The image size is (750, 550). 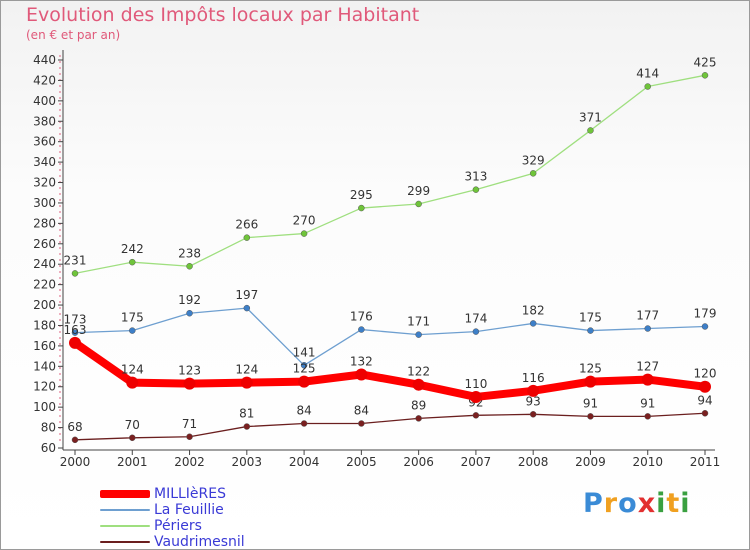 I want to click on data-label: 371, so click(x=590, y=117).